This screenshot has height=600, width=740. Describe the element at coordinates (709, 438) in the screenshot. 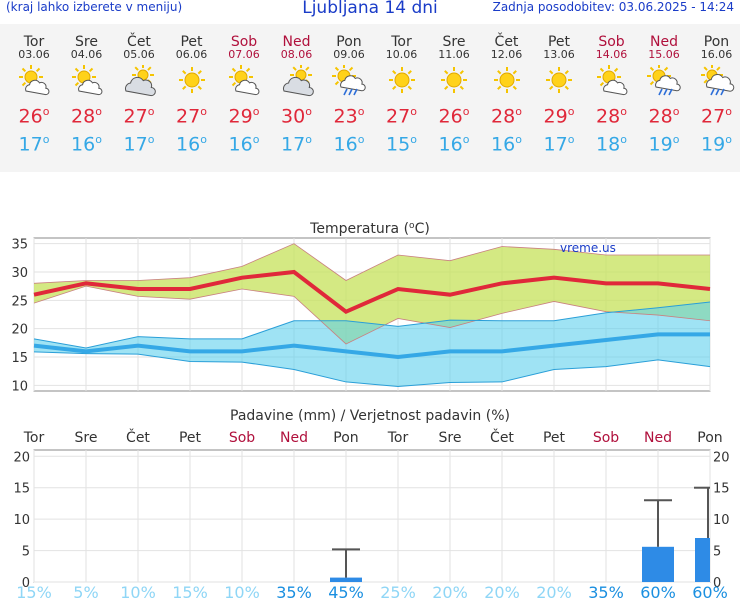

I see `precip-xtick-label: Pon` at that location.